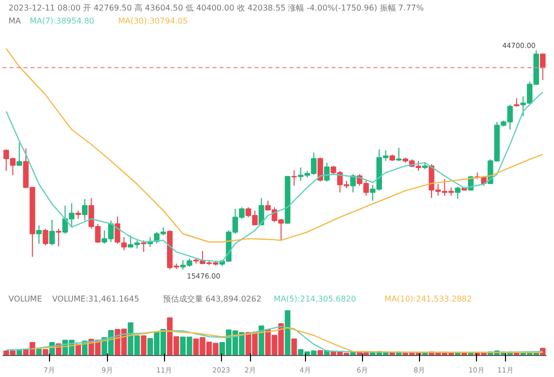 This screenshot has height=377, width=554. I want to click on text: 2023-12-11 08:00 开 42769.50 高 43604.50 低 40400.00 收 42038.55 涨幅 -4.00%(-1750.96) 振幅 7.77%, so click(216, 8).